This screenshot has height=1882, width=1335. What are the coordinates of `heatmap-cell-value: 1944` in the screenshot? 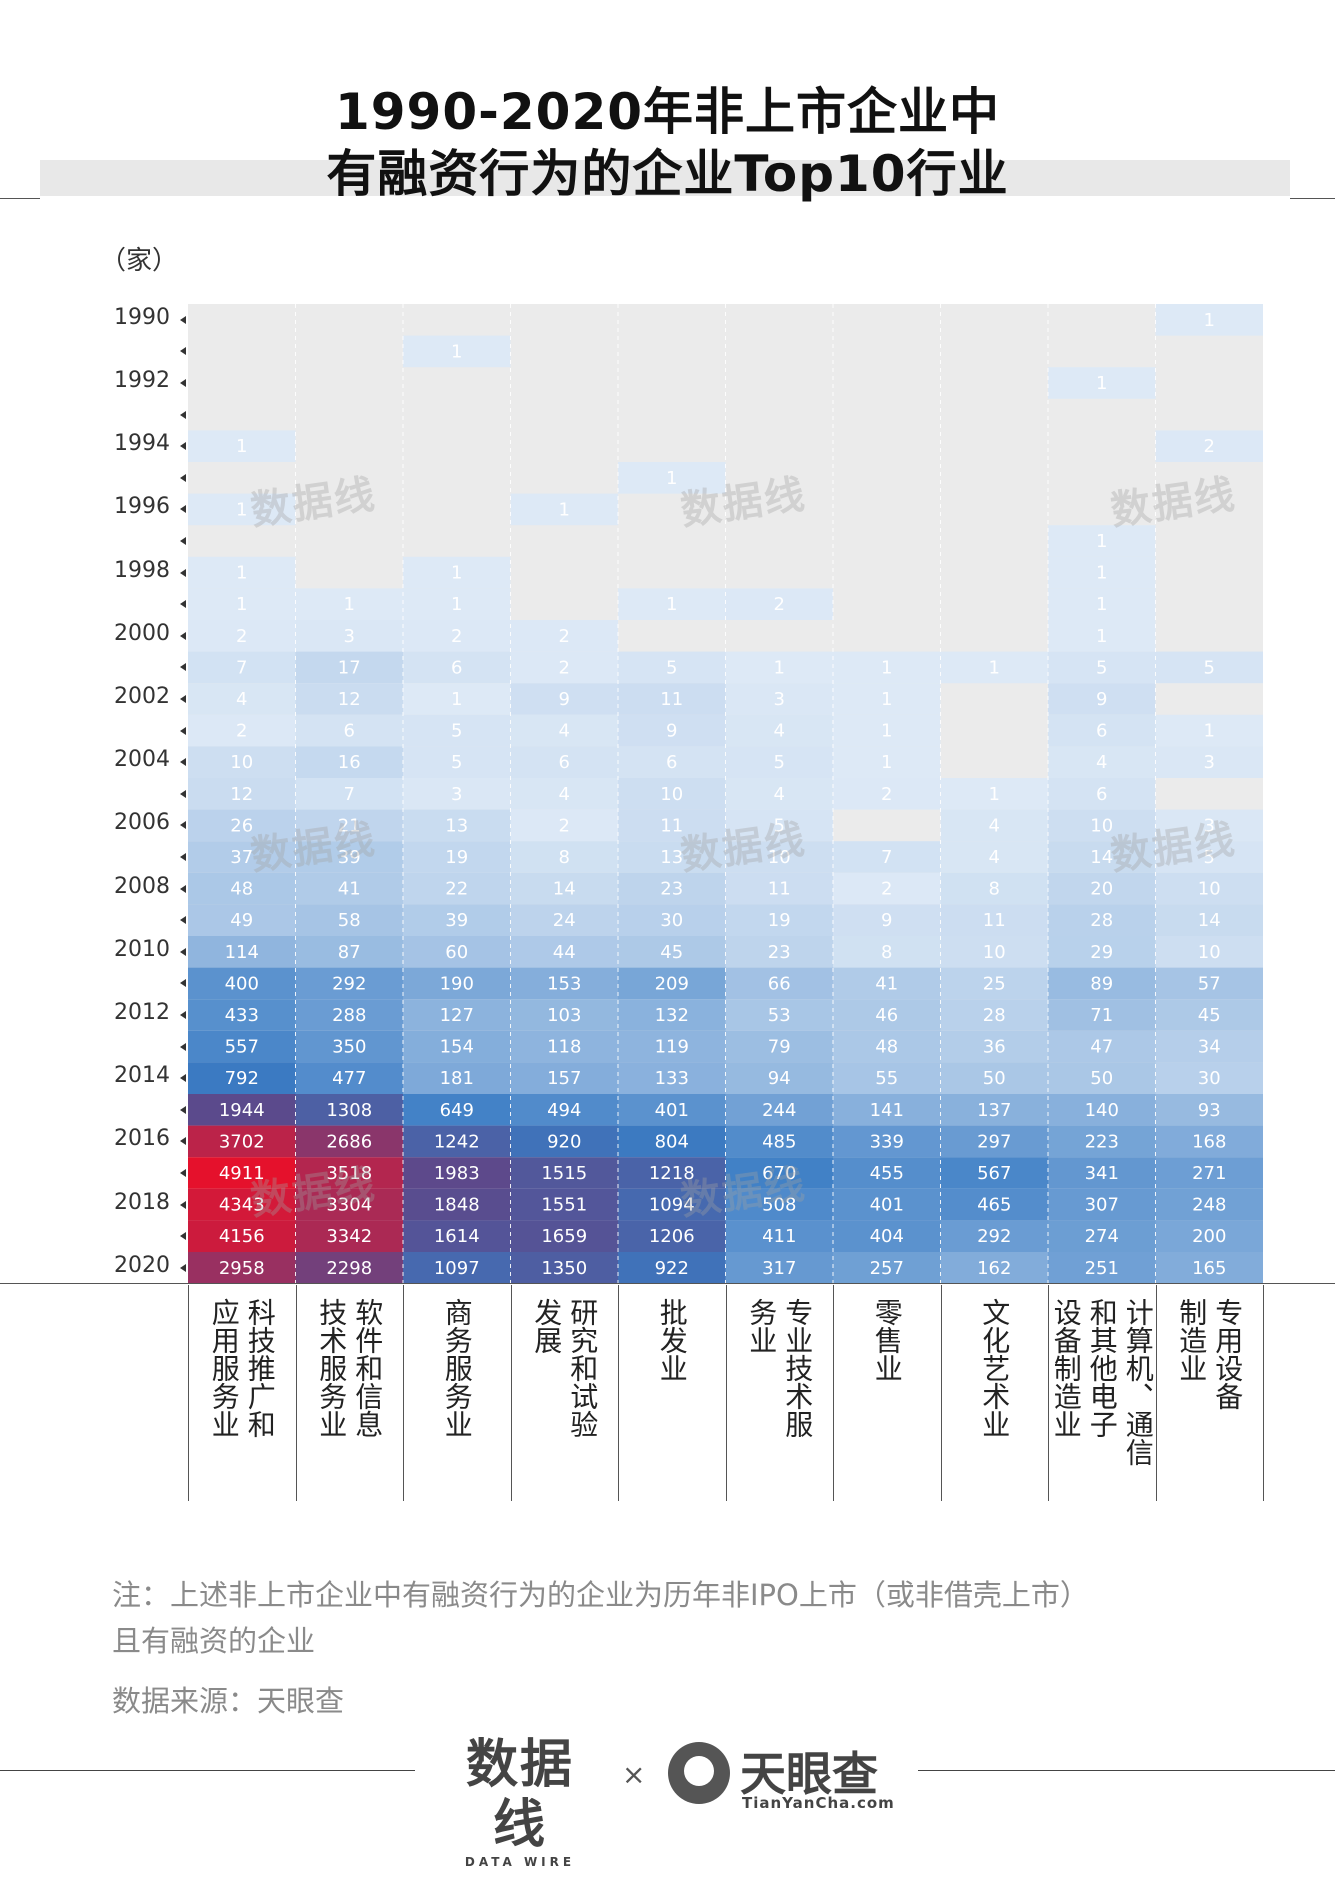 It's located at (242, 1110).